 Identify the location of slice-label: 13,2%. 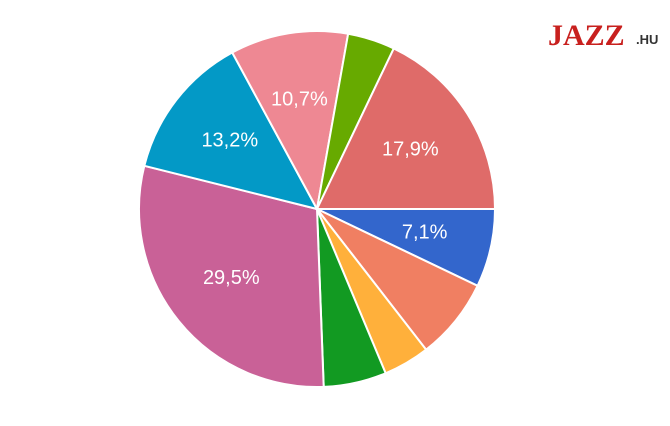
(229, 141).